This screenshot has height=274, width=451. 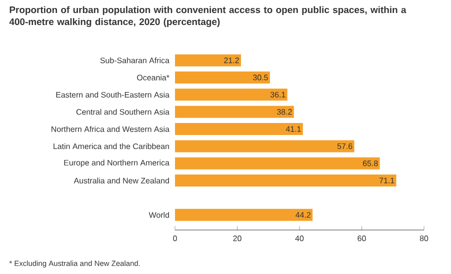 I want to click on chart-title: Proportion of urban population with convenient access to open public spaces, within a 400-metre walking distance, 2020 (percentage), so click(x=207, y=17).